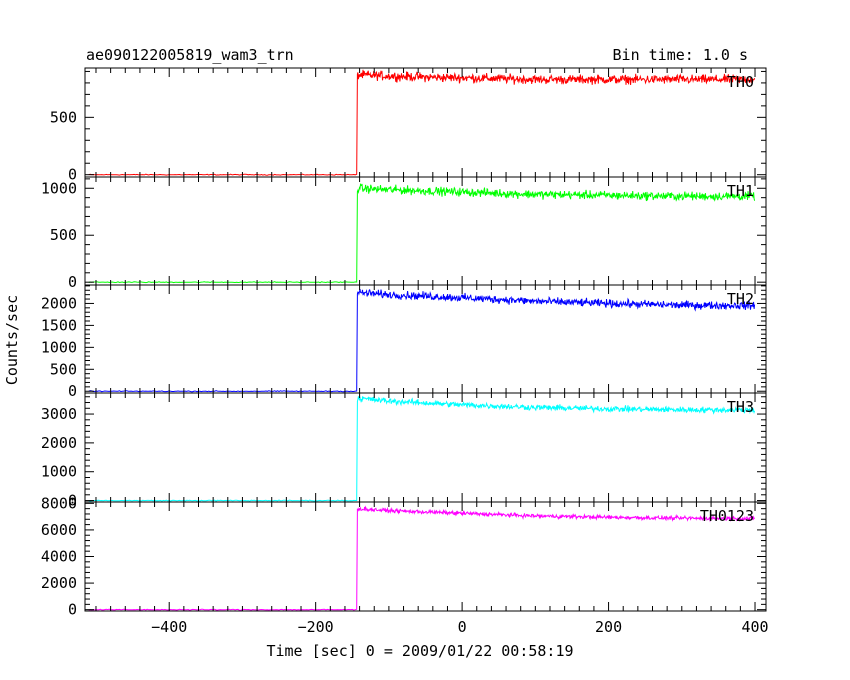 The image size is (850, 680). Describe the element at coordinates (680, 55) in the screenshot. I see `bin-time-label: Bin time: 1.0 s` at that location.